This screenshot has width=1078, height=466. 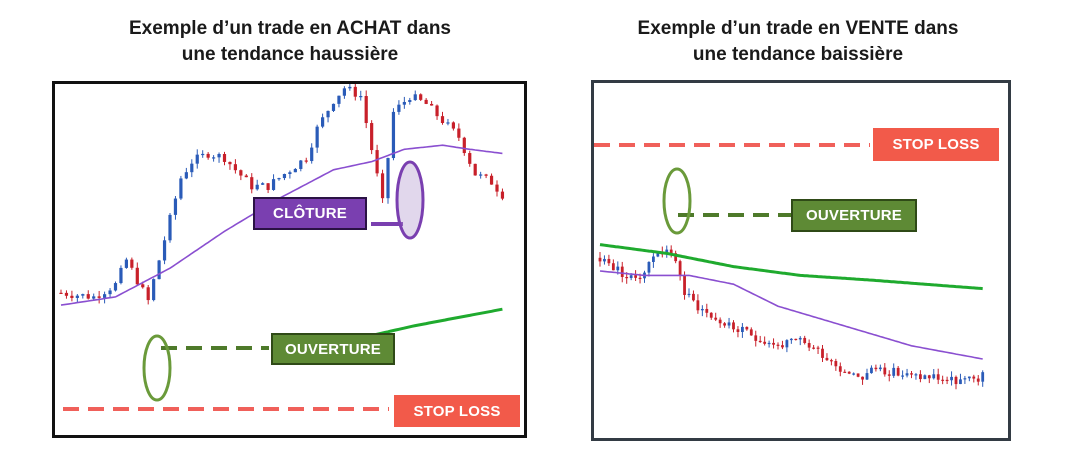 I want to click on moving-average-purple, so click(x=791, y=315).